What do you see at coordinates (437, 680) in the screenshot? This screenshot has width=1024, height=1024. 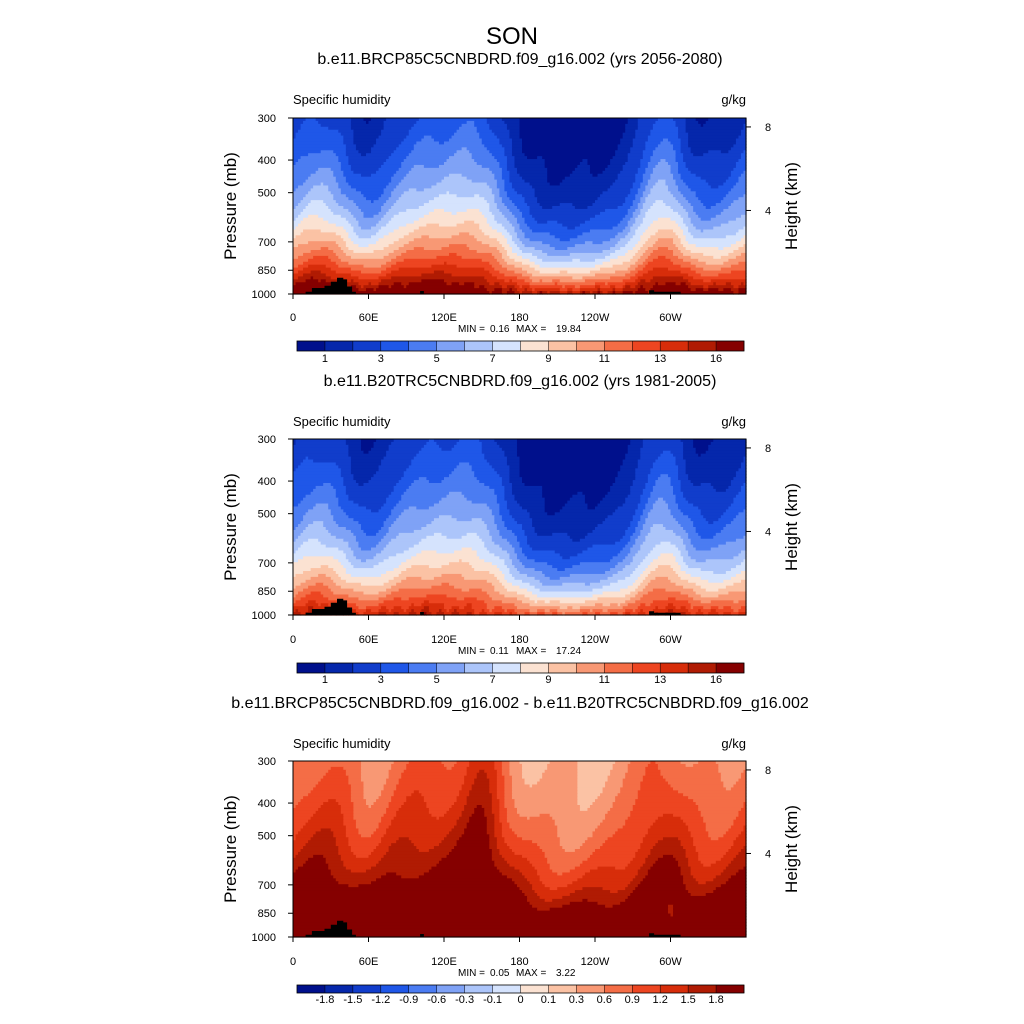 I see `colorbar-label: 5` at bounding box center [437, 680].